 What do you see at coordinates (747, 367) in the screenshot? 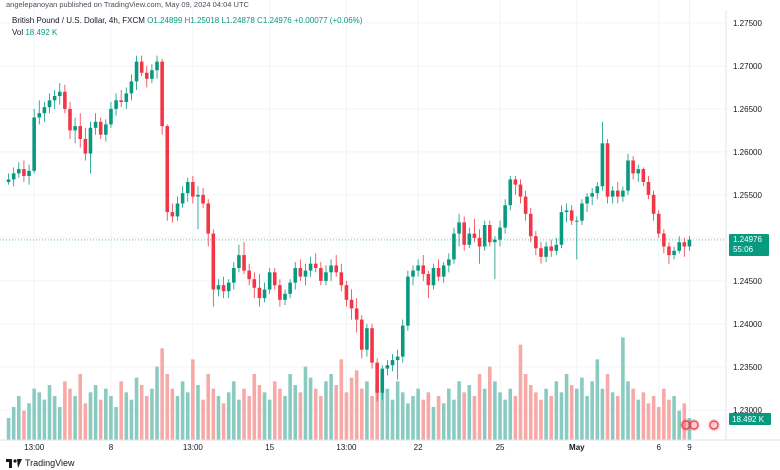
I see `price-tick-label: 1.23500` at bounding box center [747, 367].